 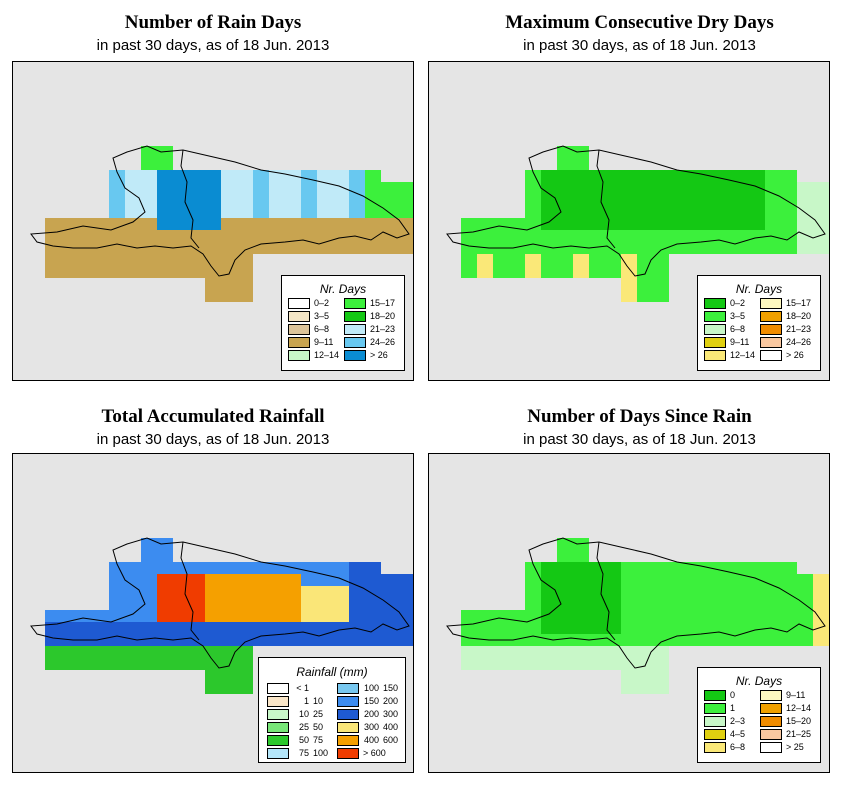 I want to click on legend-range-from: 400, so click(x=371, y=740).